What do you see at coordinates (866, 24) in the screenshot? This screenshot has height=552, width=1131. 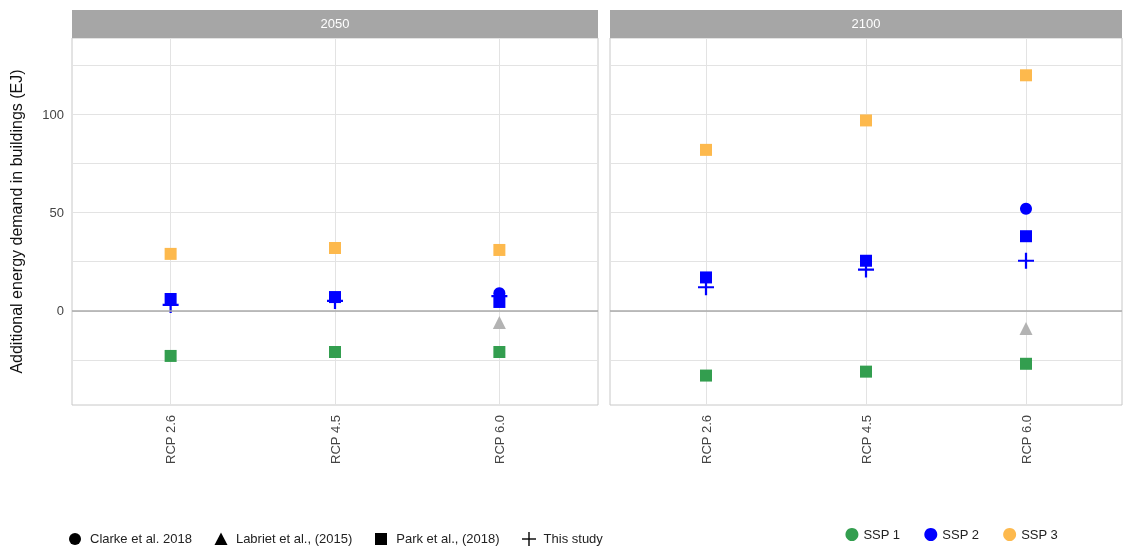 I see `chart-title: 2100` at bounding box center [866, 24].